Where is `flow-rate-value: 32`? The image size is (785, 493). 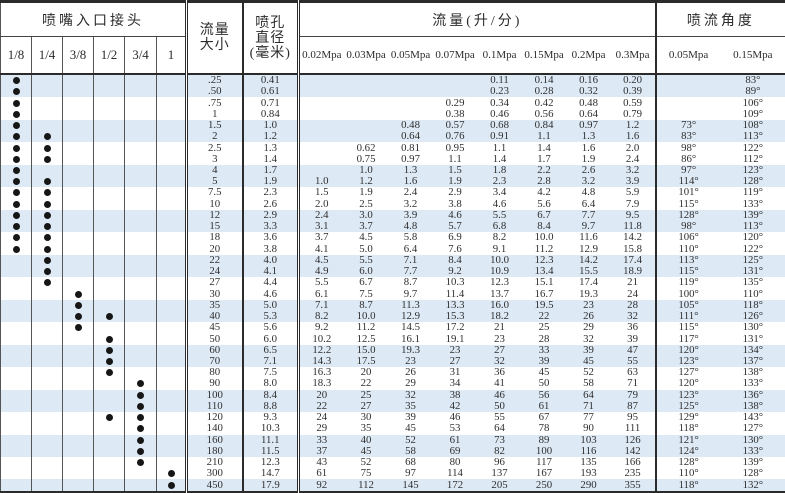 flow-rate-value: 32 is located at coordinates (588, 339).